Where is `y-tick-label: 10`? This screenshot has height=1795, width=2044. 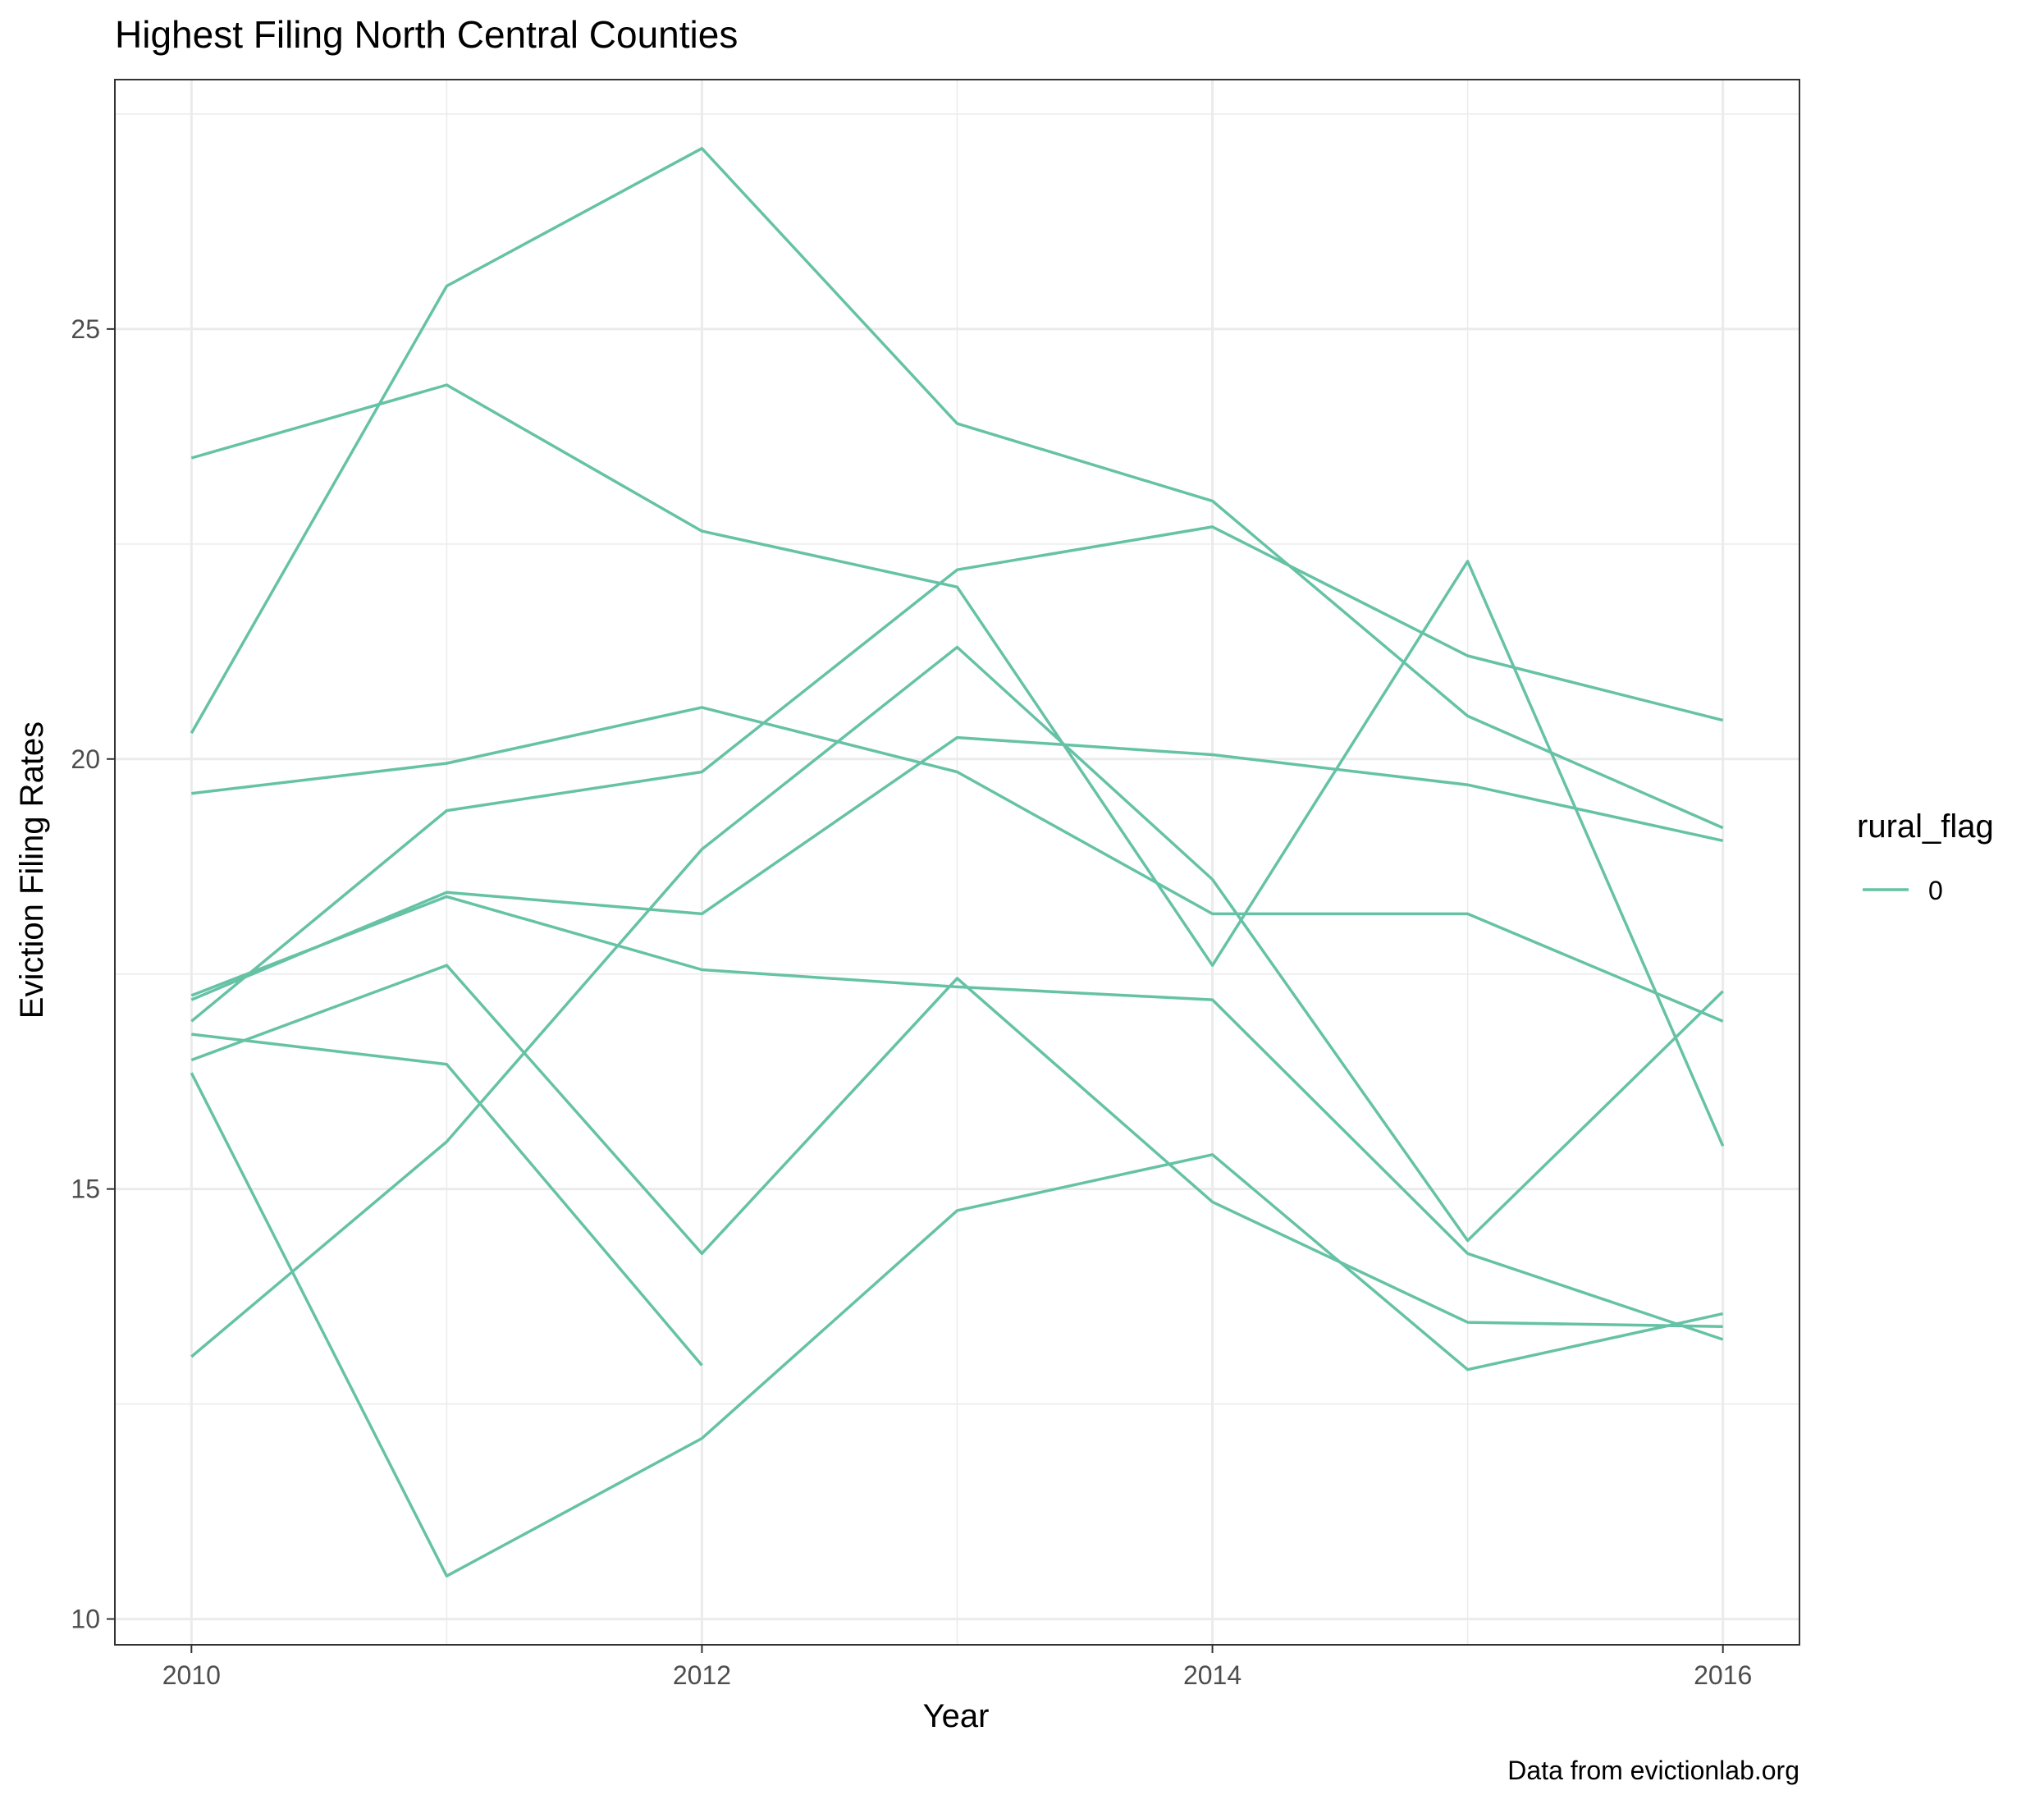 y-tick-label: 10 is located at coordinates (85, 1619).